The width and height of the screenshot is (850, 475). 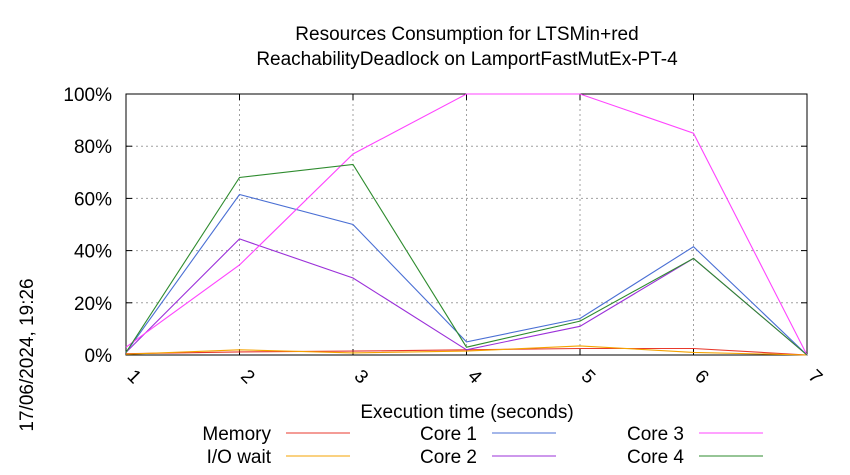 What do you see at coordinates (134, 377) in the screenshot?
I see `x-tick-label: 1` at bounding box center [134, 377].